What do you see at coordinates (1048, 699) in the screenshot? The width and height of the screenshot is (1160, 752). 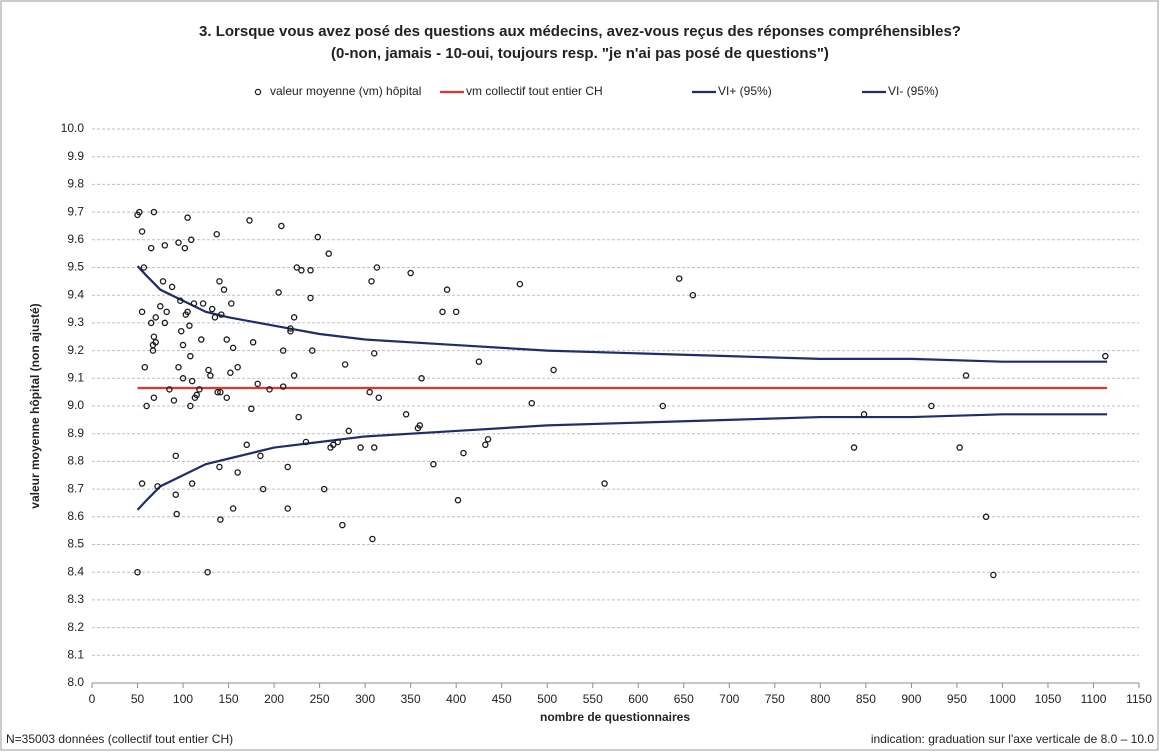 I see `x-tick-label: 1050` at bounding box center [1048, 699].